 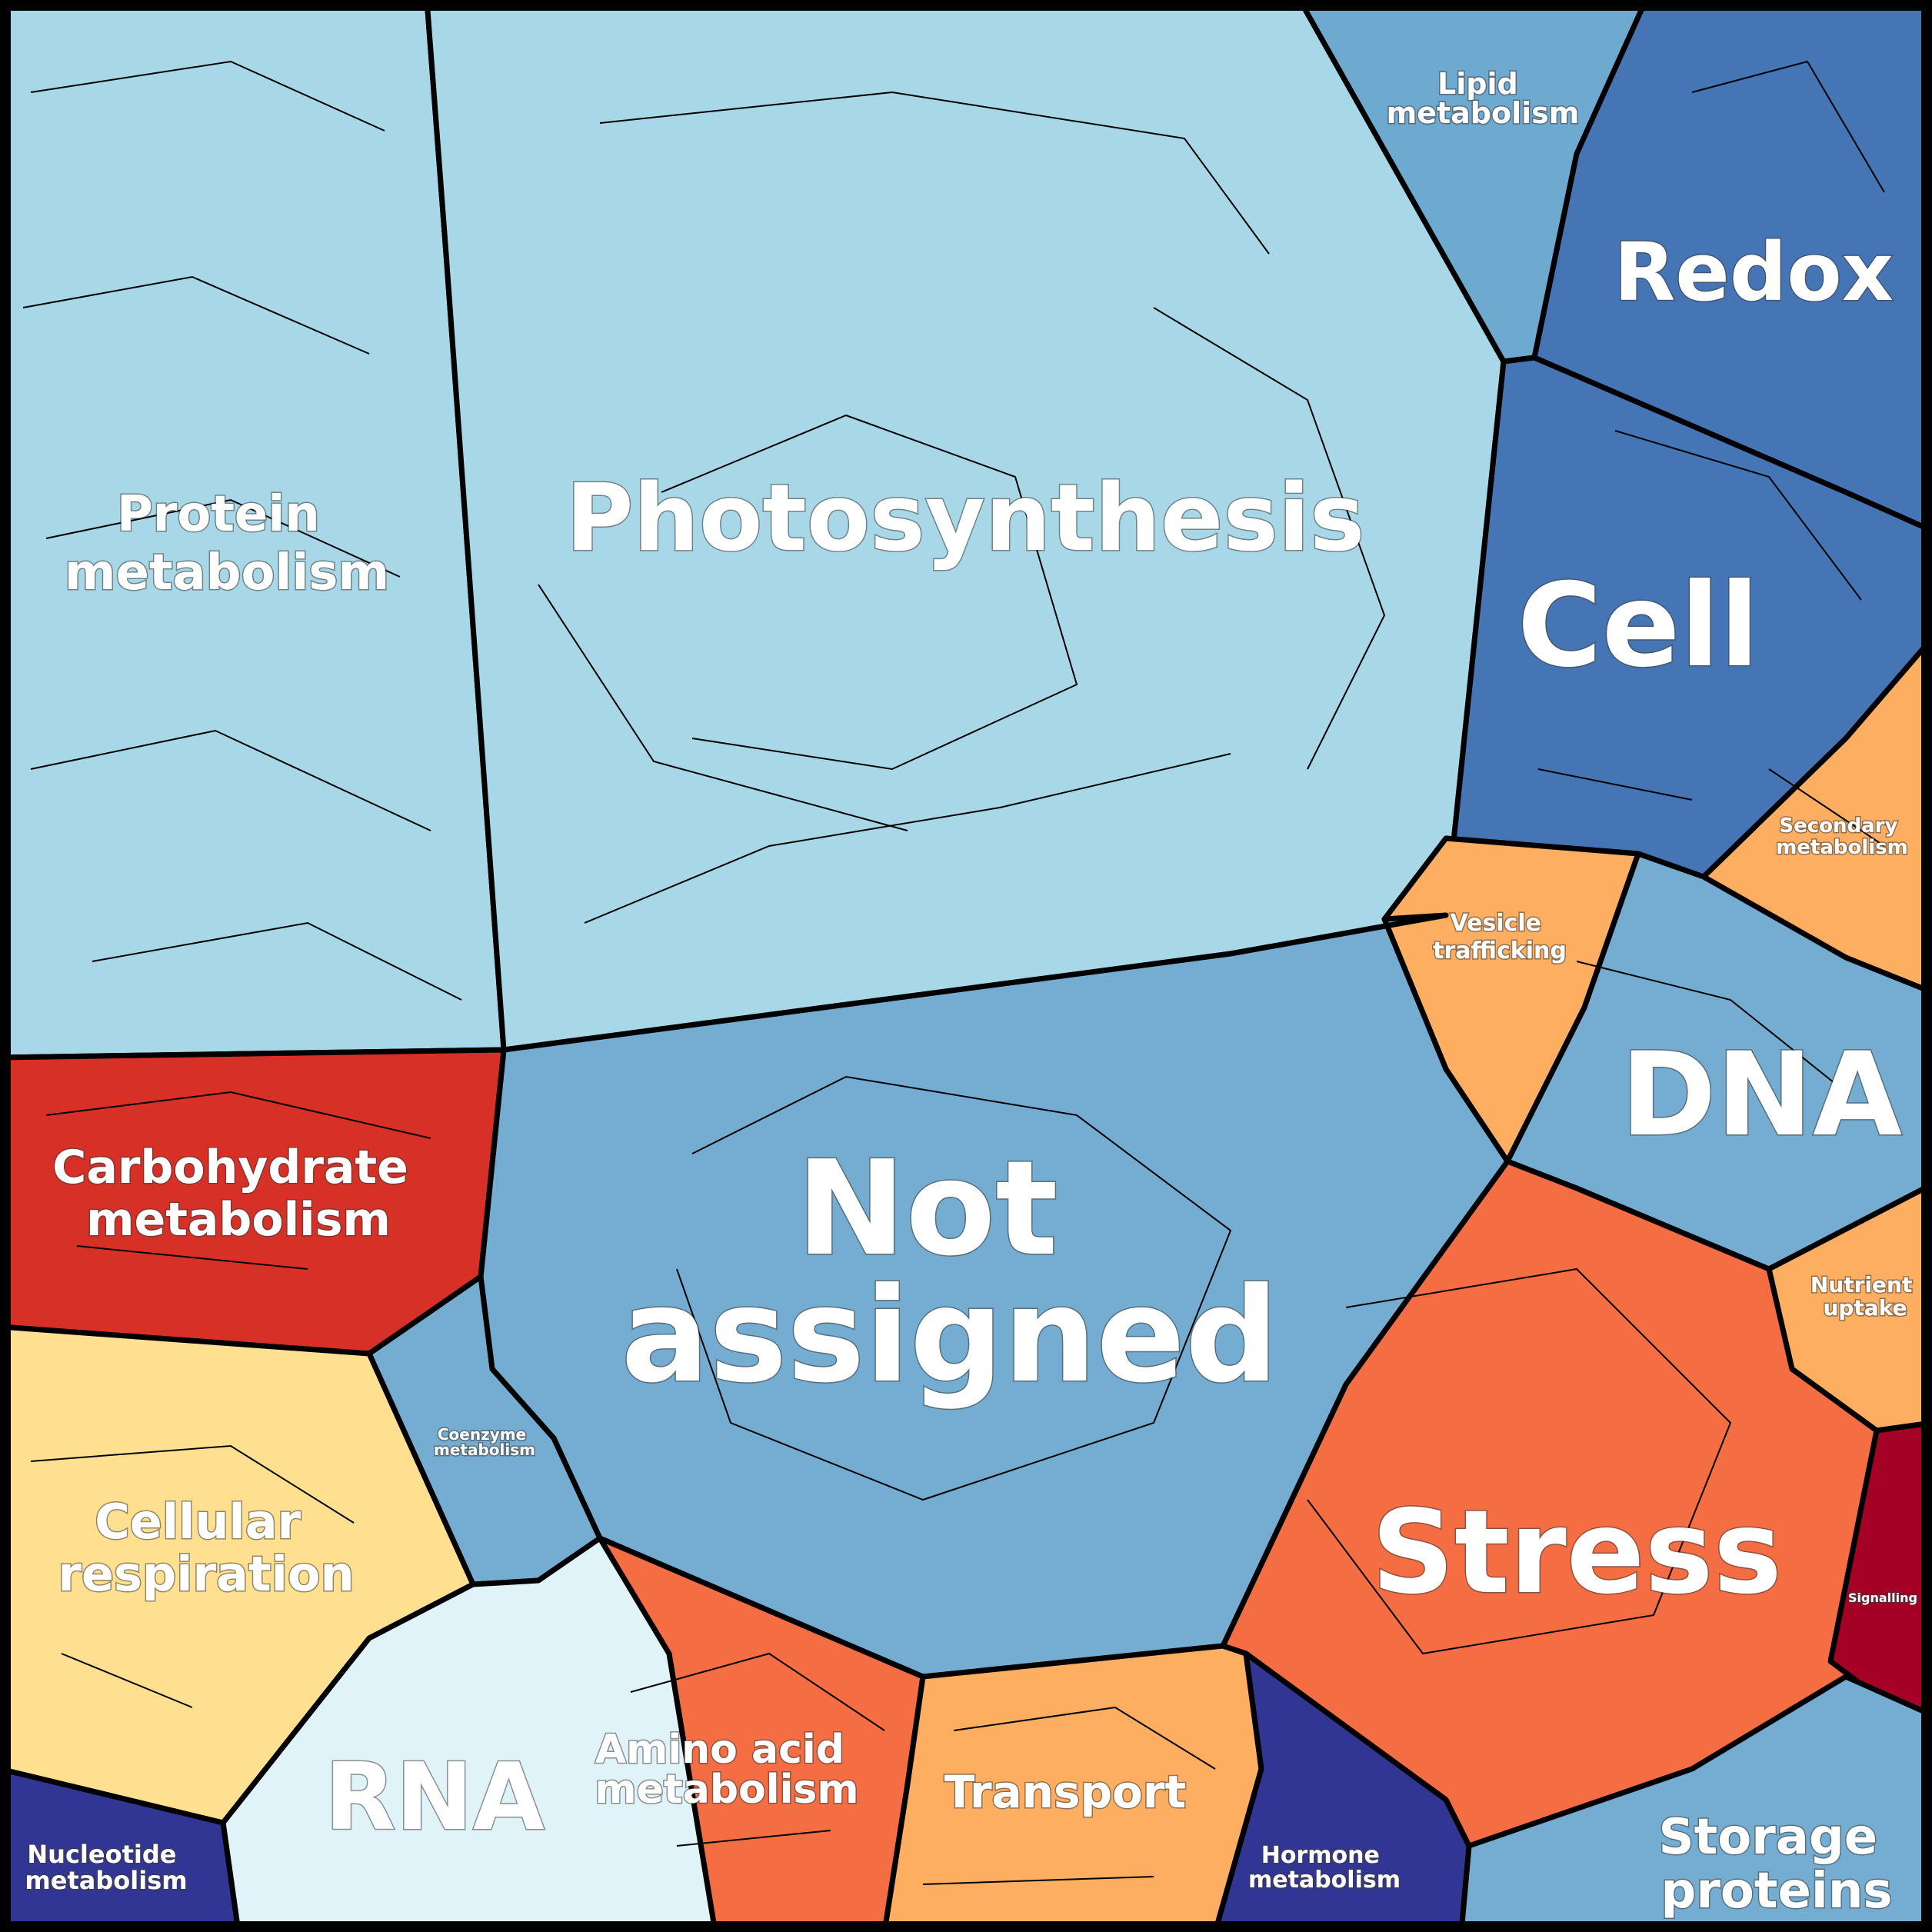 What do you see at coordinates (726, 1770) in the screenshot?
I see `label-amino-acid-metabolism: Amino acid metabolism` at bounding box center [726, 1770].